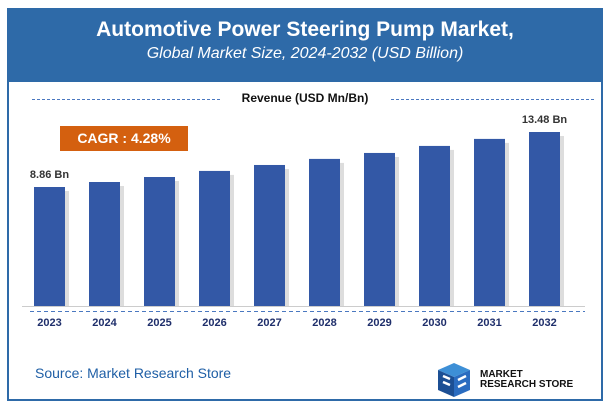 This screenshot has height=409, width=607. What do you see at coordinates (492, 99) in the screenshot?
I see `dashed-divider-right` at bounding box center [492, 99].